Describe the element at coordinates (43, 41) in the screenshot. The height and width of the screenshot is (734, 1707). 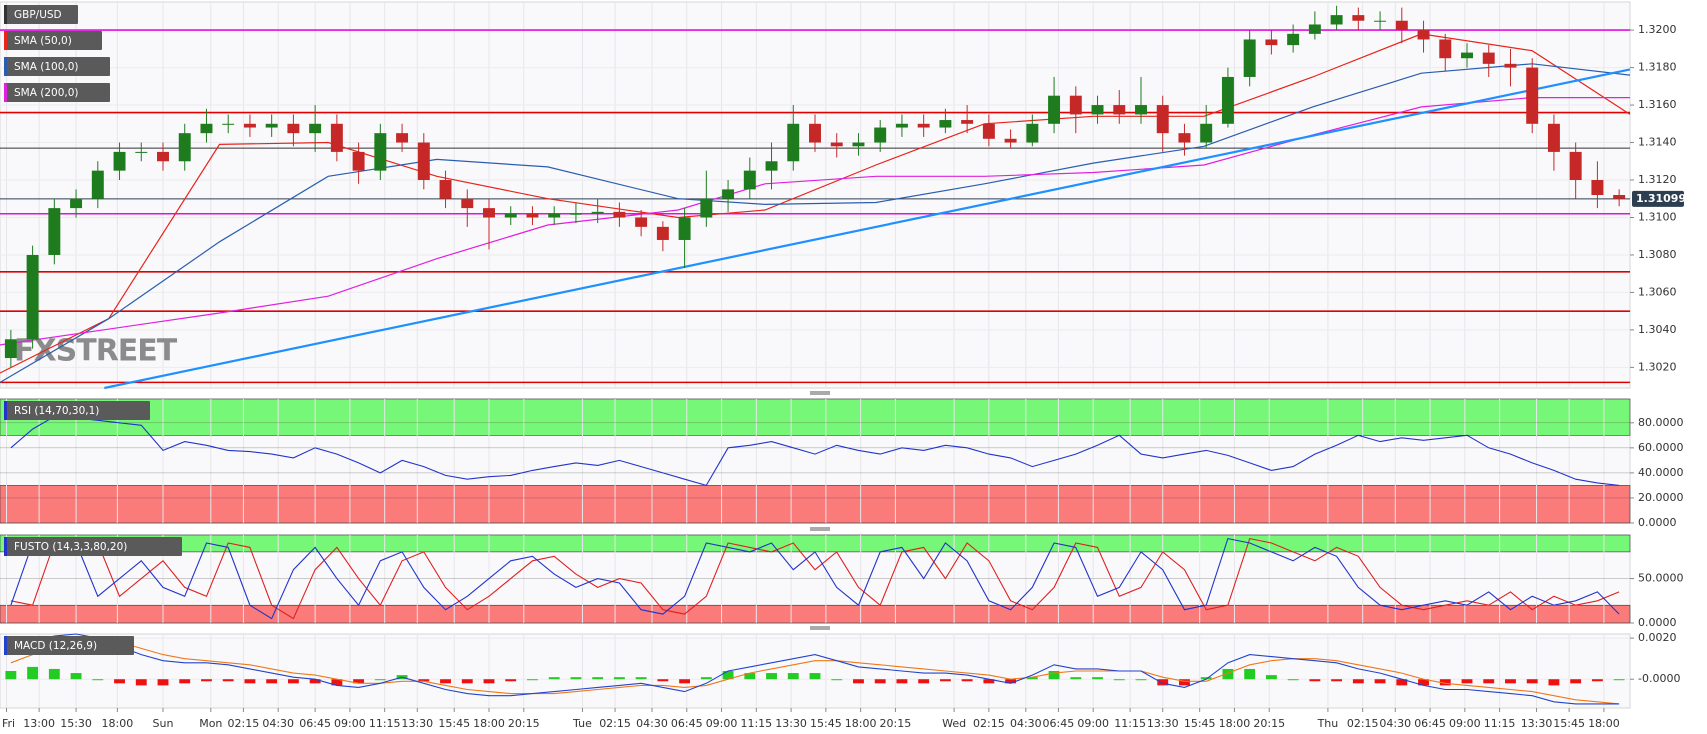
I see `legend-label: SMA (50,0)` at that location.